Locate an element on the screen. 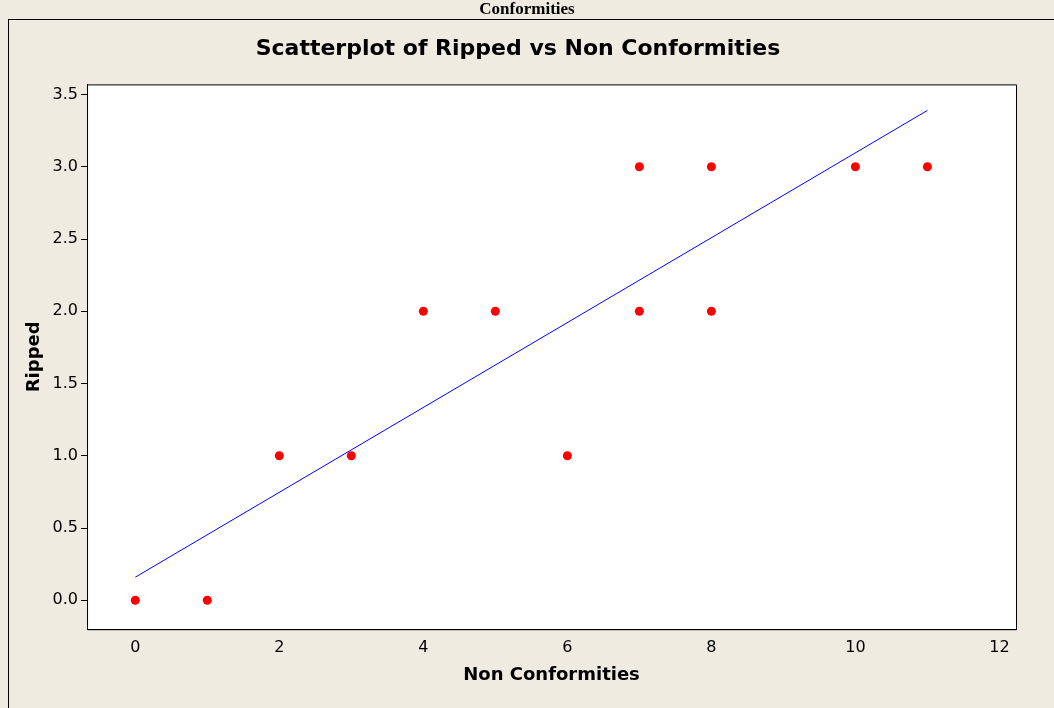 The width and height of the screenshot is (1054, 708). y-tick-label: 1.0 is located at coordinates (65, 454).